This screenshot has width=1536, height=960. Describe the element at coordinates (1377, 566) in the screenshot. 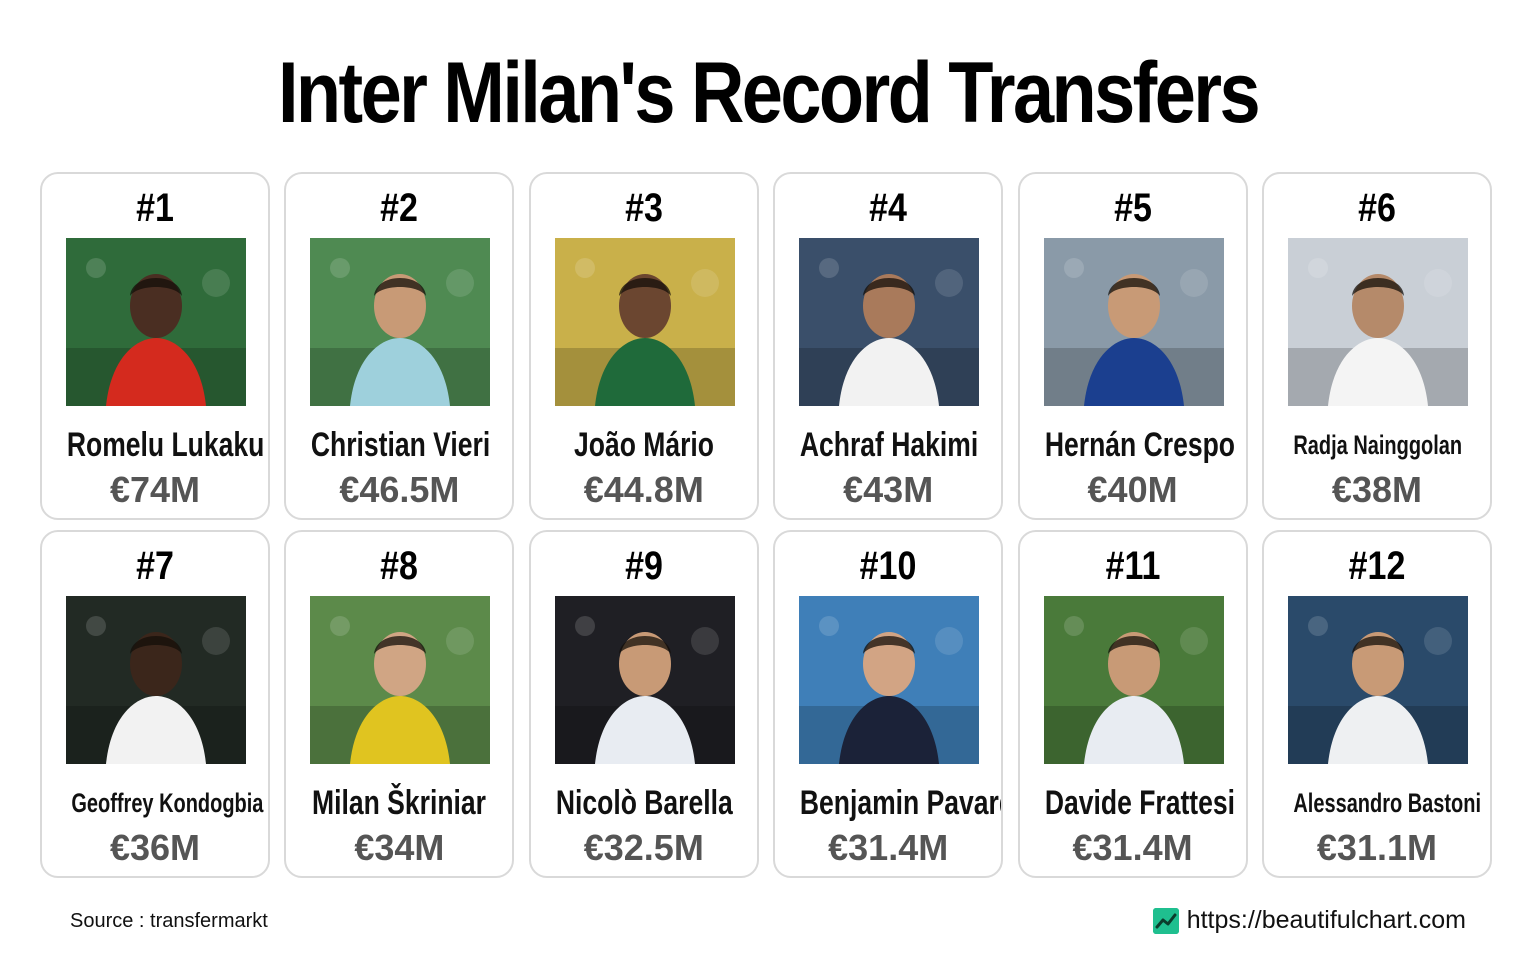

I see `player-rank: #12` at that location.